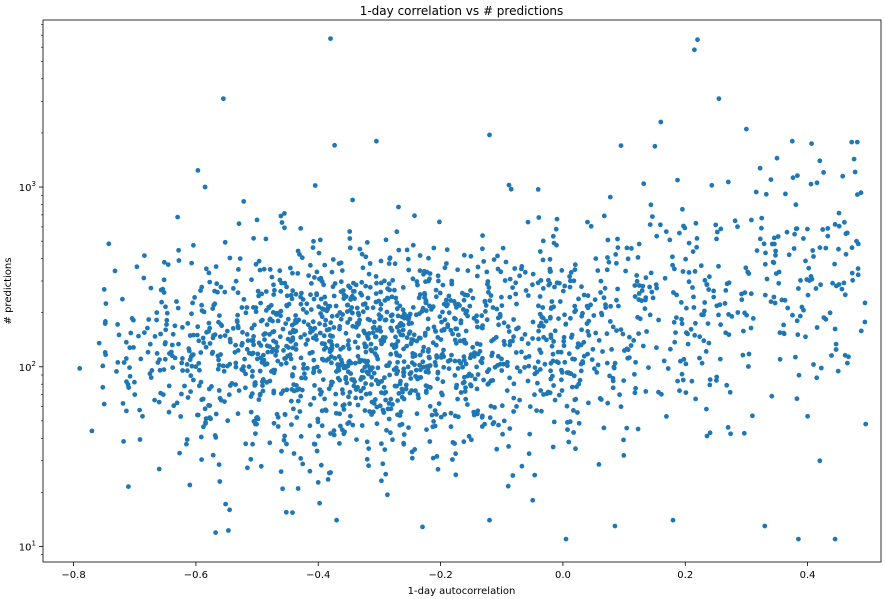  What do you see at coordinates (808, 575) in the screenshot?
I see `x-tick-label: 0.4` at bounding box center [808, 575].